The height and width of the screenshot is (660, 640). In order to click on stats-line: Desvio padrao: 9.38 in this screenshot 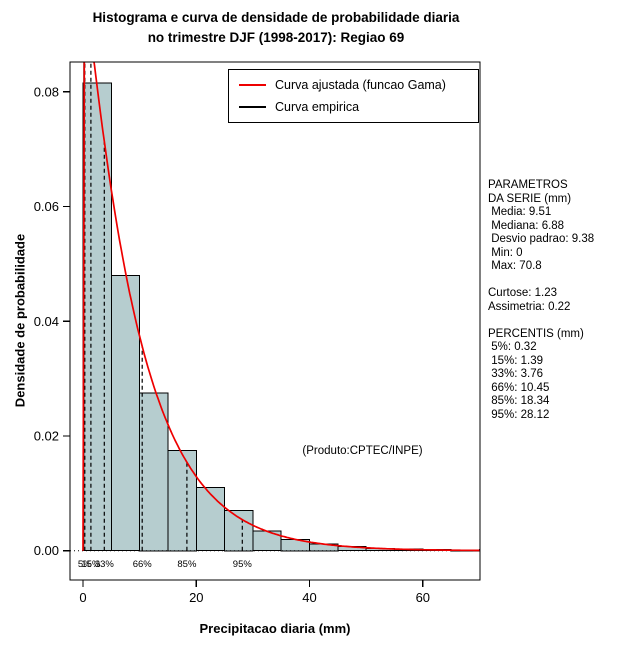, I will do `click(541, 239)`.